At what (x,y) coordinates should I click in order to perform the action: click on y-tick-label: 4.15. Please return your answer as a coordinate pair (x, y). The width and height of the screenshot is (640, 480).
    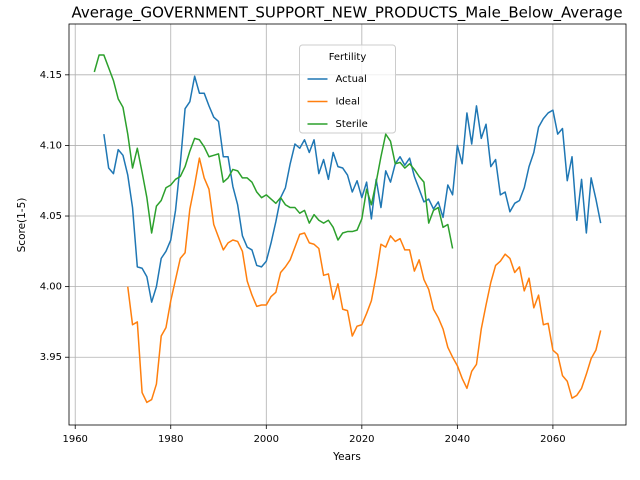
    Looking at the image, I should click on (51, 75).